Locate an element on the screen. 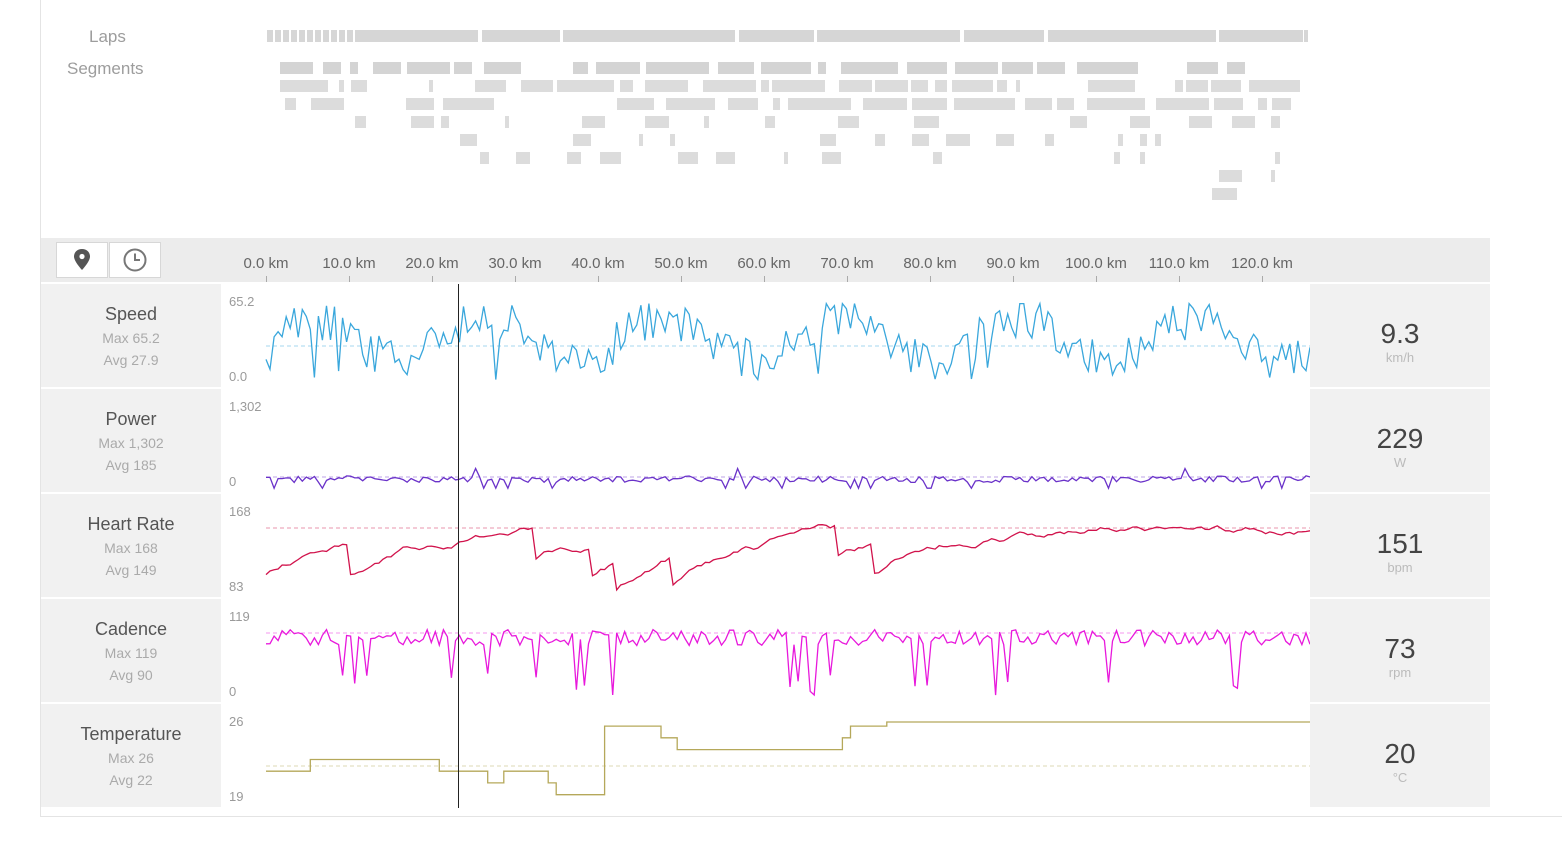  time-toggle-button is located at coordinates (135, 260).